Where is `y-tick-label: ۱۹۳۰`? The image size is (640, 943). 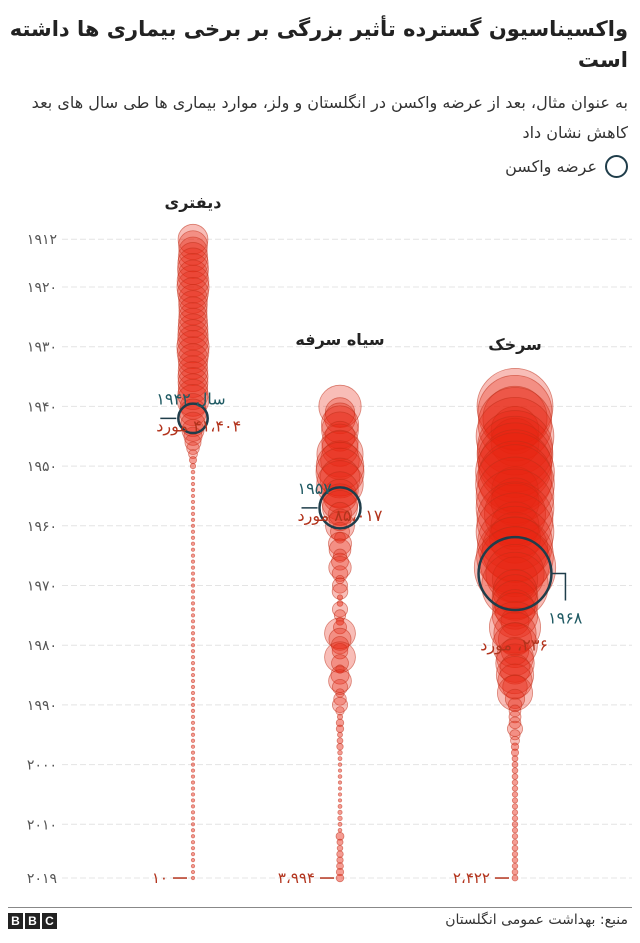
y-tick-label: ۱۹۳۰ is located at coordinates (42, 348).